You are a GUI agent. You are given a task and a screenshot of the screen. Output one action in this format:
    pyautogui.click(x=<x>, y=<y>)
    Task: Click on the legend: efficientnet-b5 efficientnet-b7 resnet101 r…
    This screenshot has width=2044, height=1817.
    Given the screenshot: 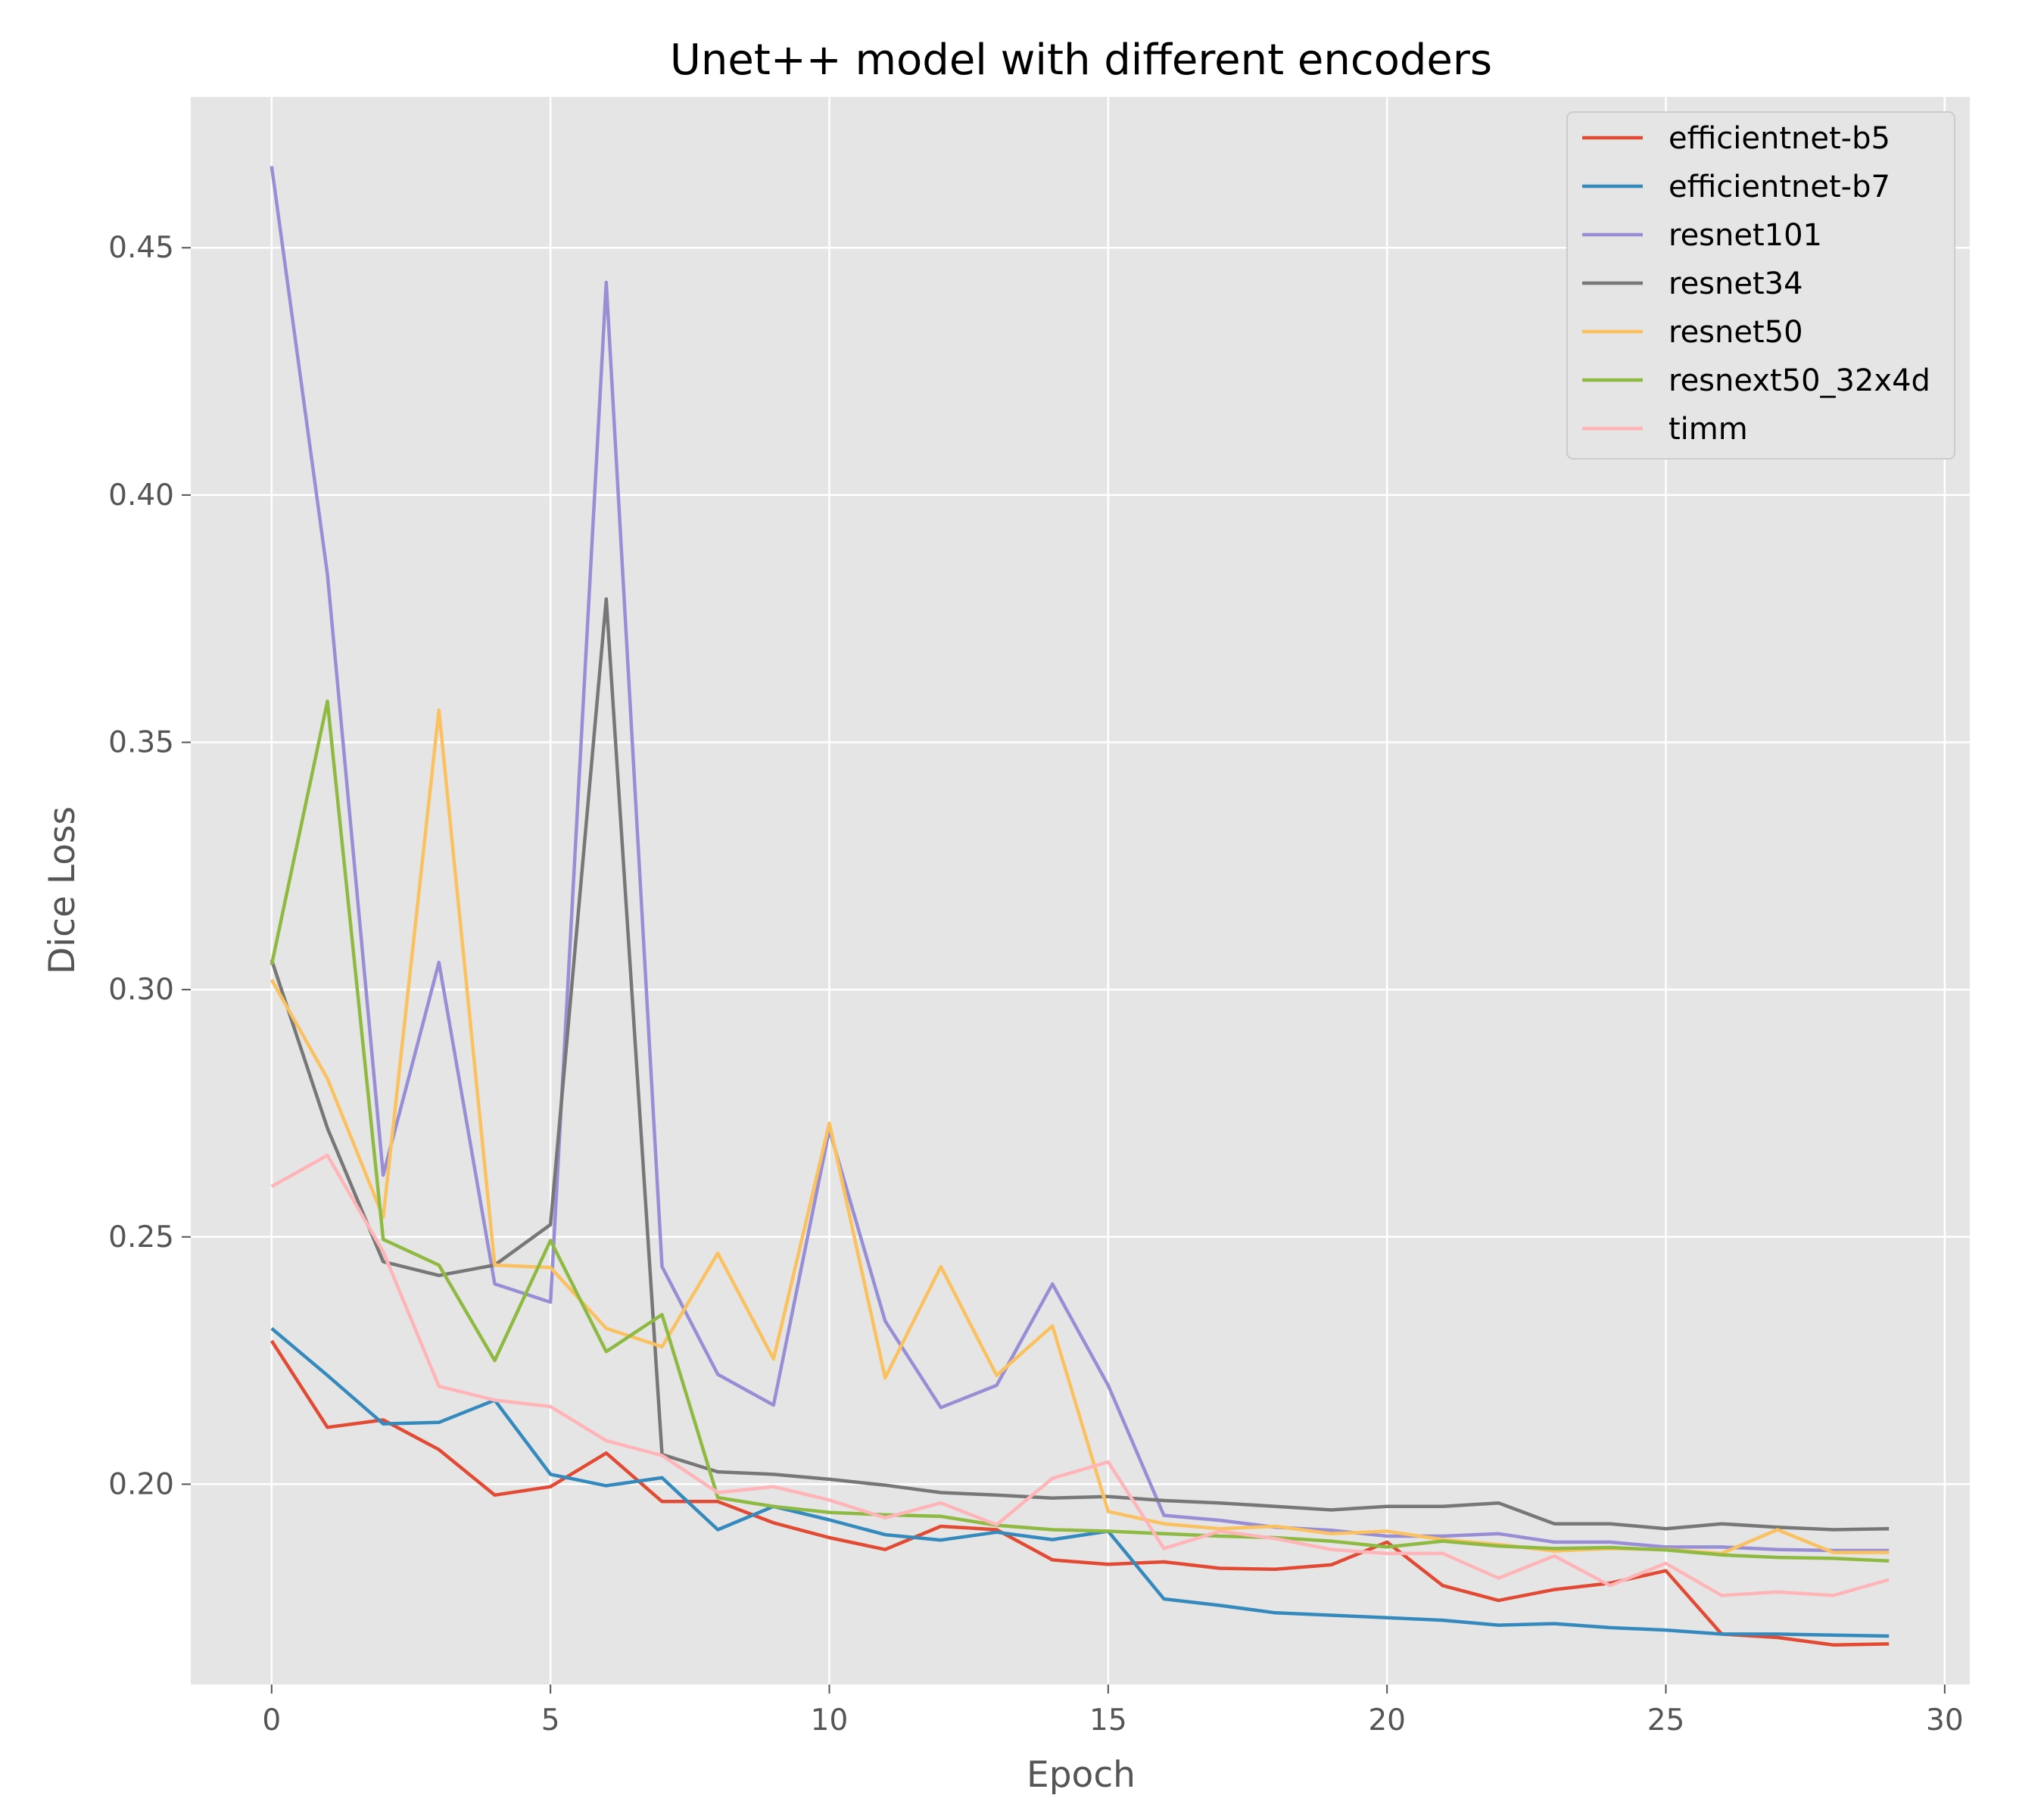 What is the action you would take?
    pyautogui.click(x=1760, y=285)
    